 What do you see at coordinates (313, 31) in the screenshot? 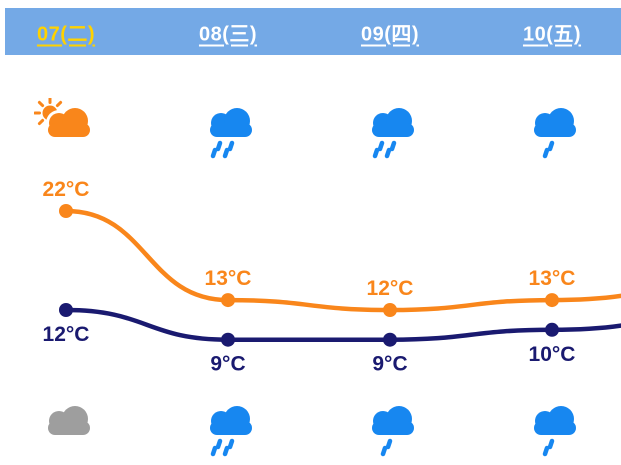
I see `forecast-header-bar: 07(二) 08(三) 09(四) 10(五)` at bounding box center [313, 31].